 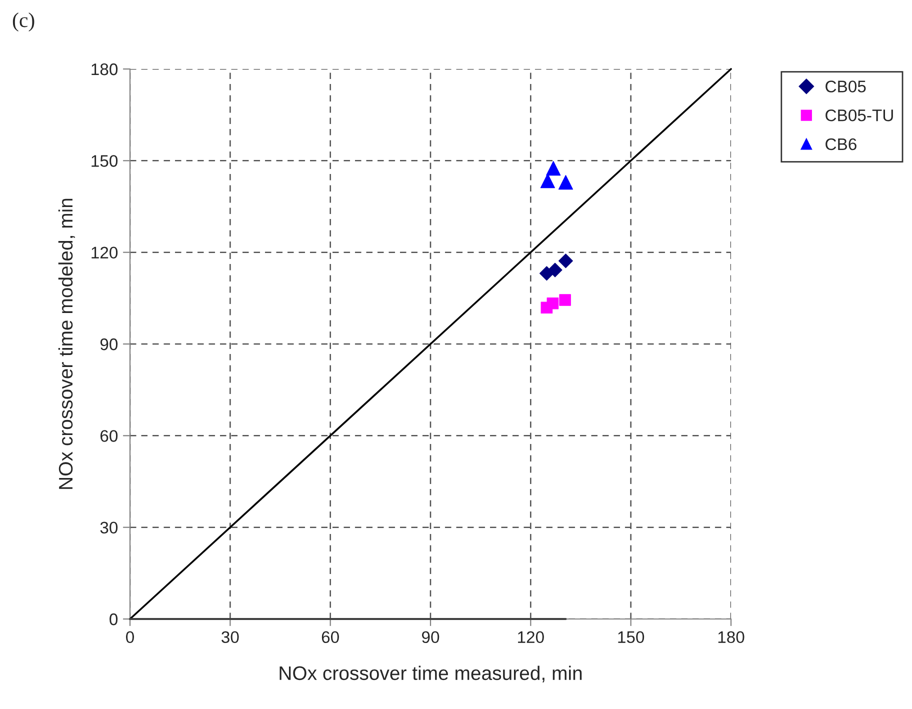 What do you see at coordinates (130, 637) in the screenshot?
I see `x-tick-label: 0` at bounding box center [130, 637].